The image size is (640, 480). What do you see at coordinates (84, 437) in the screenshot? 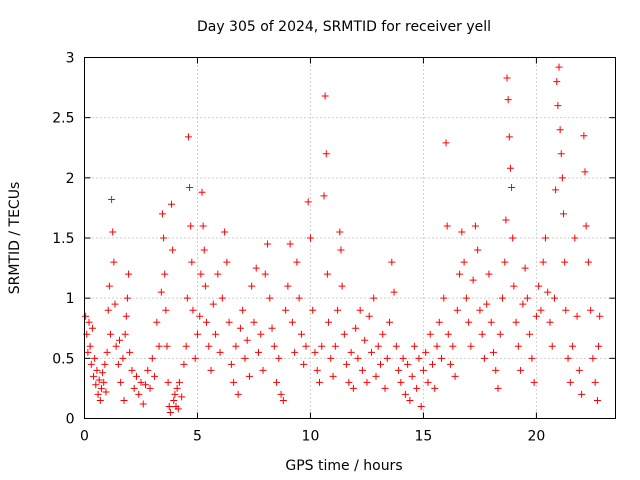
I see `x-tick-label: 0` at bounding box center [84, 437].